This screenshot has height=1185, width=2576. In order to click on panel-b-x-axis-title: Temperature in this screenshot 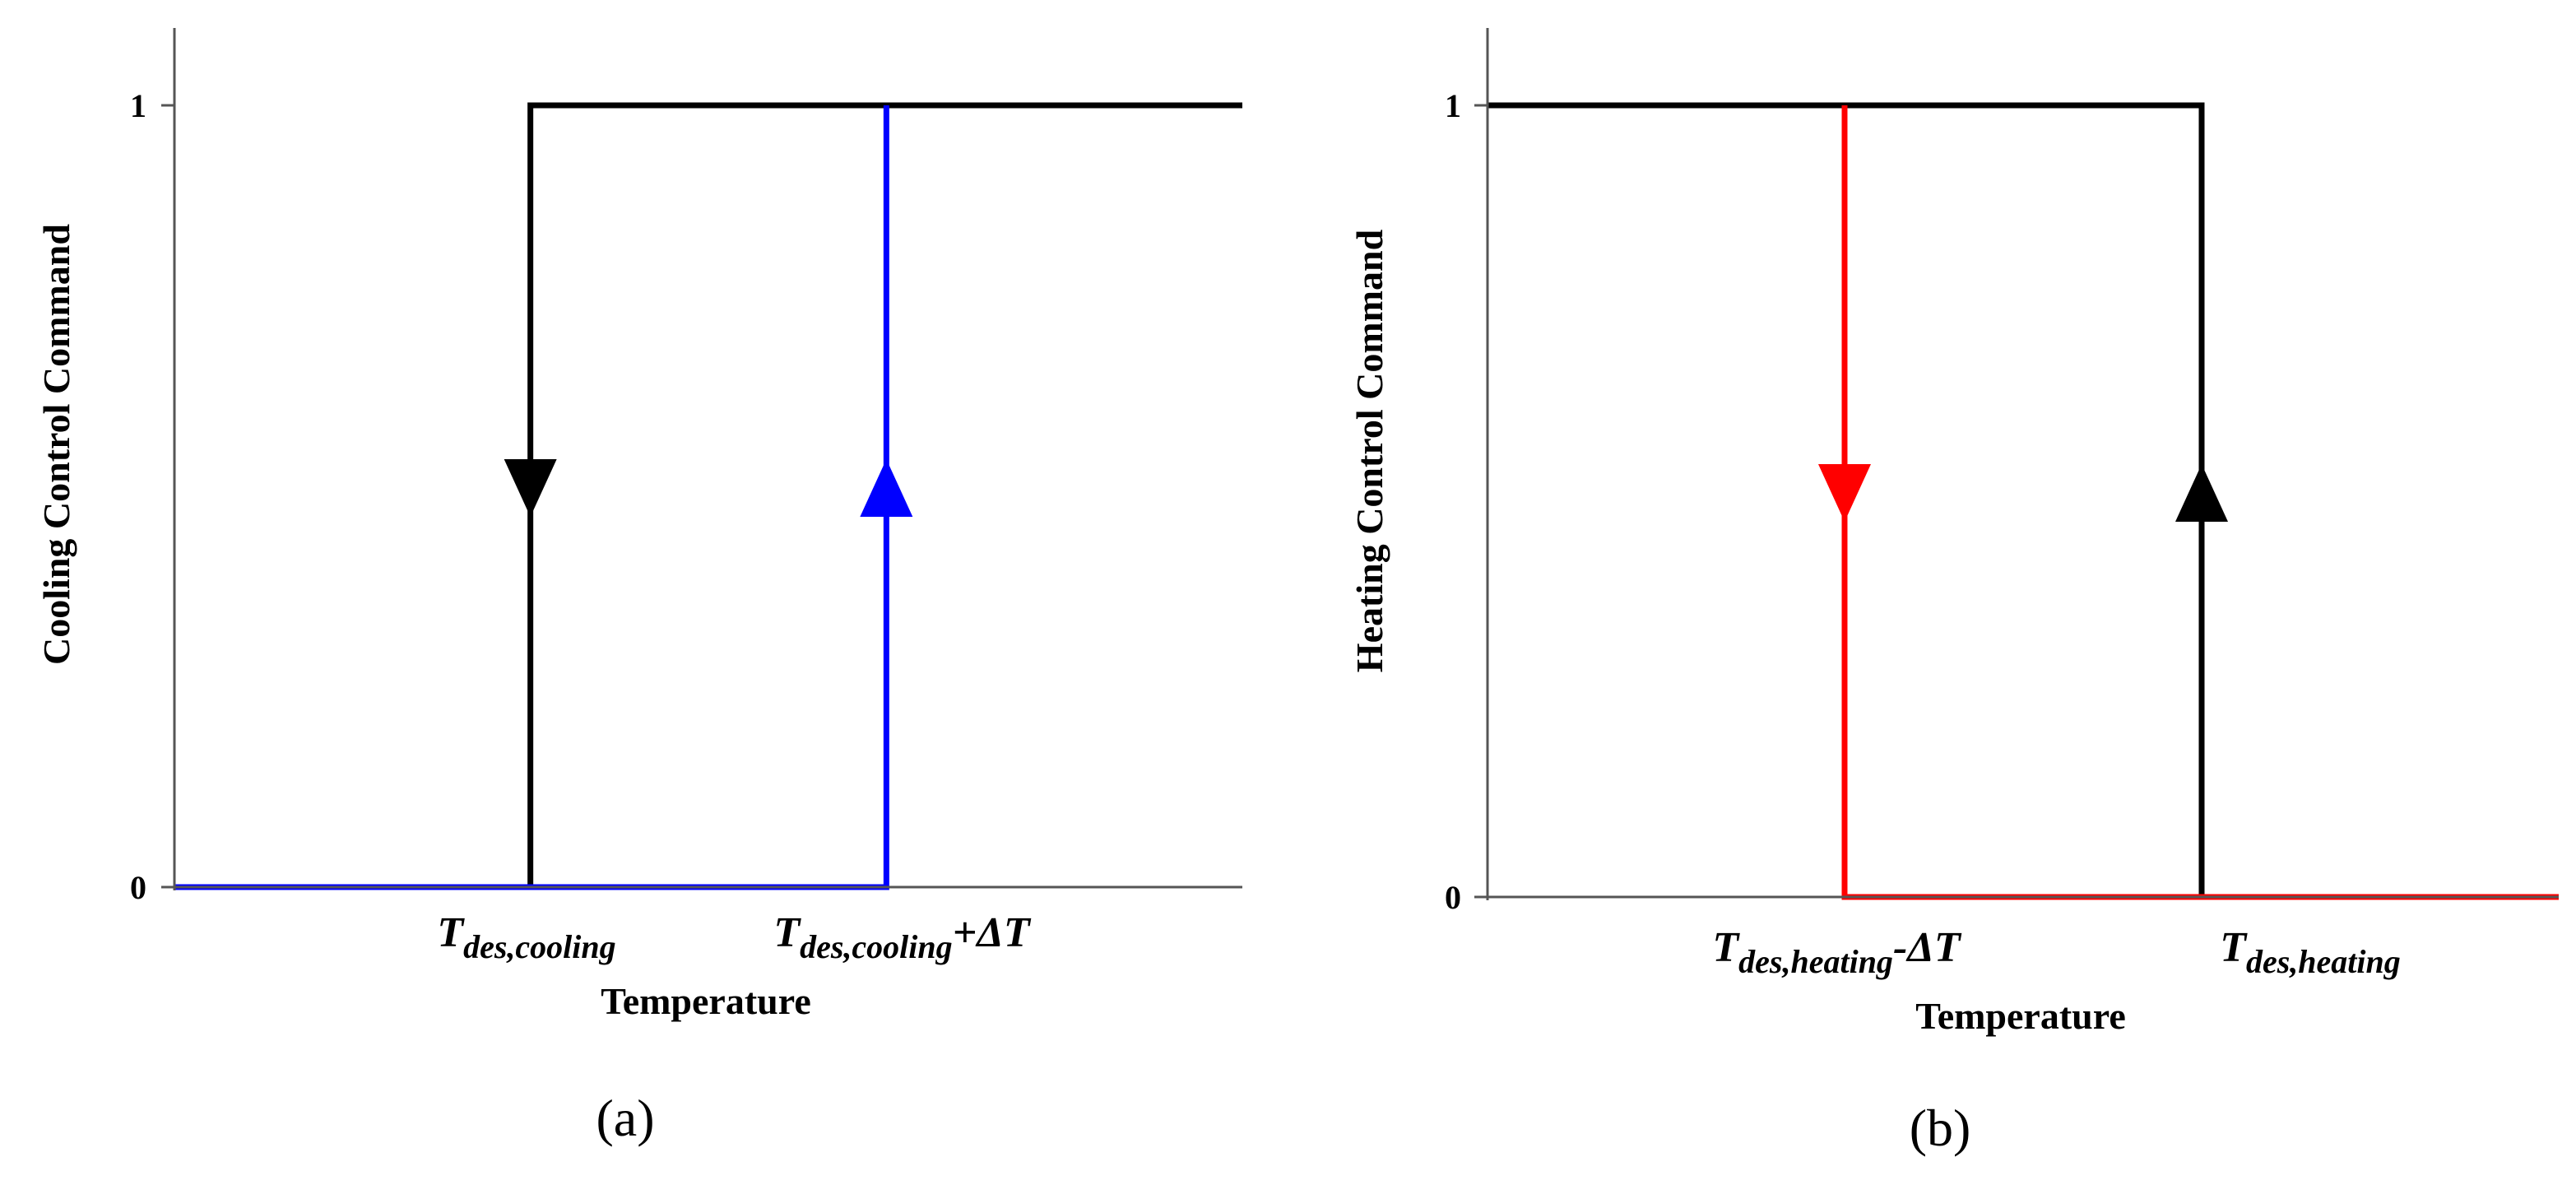, I will do `click(2020, 1016)`.